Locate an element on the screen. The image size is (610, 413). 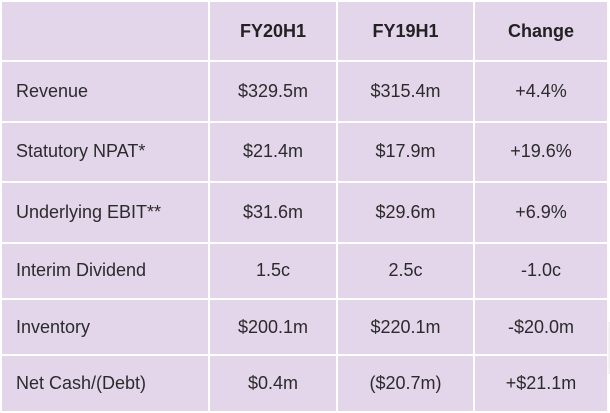
cell-fy19h1: $220.1m is located at coordinates (405, 327).